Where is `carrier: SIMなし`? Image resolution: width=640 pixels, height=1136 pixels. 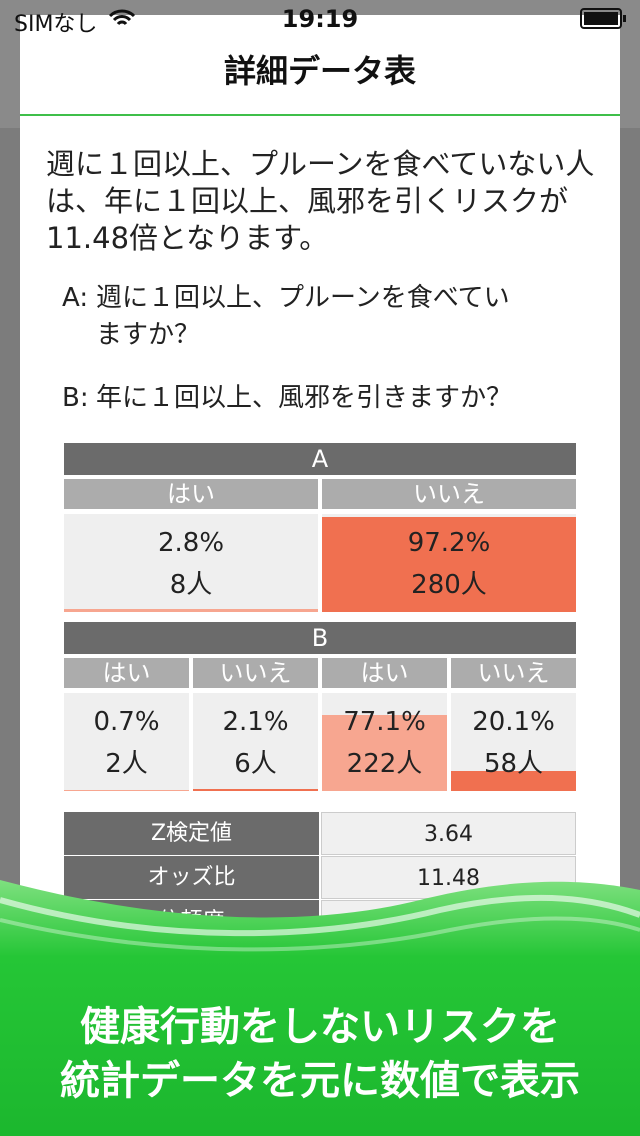 carrier: SIMなし is located at coordinates (56, 24).